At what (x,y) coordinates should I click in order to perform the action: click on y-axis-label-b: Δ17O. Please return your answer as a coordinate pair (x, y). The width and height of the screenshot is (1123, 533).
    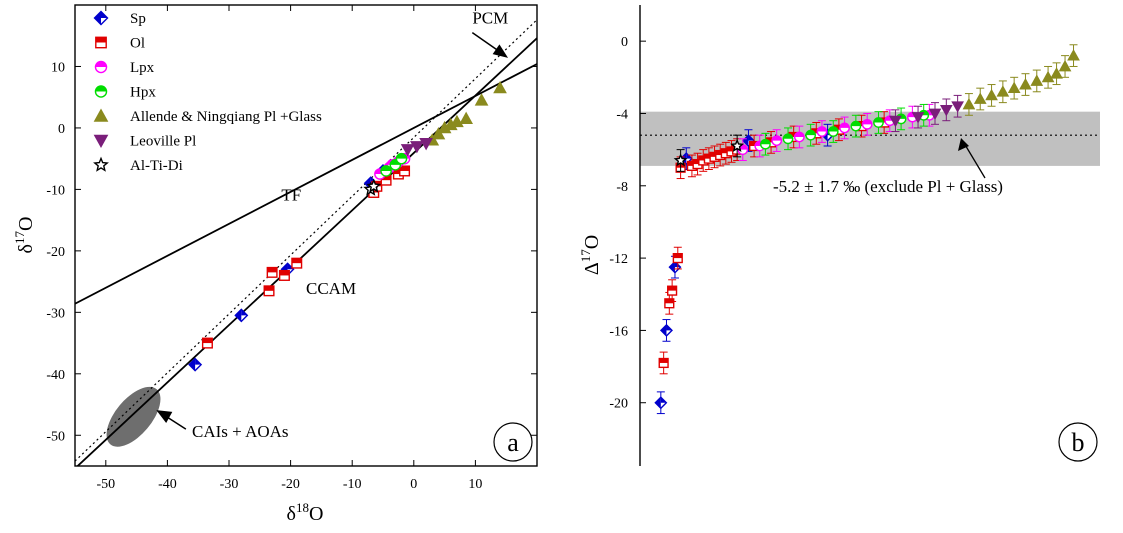
    Looking at the image, I should click on (590, 255).